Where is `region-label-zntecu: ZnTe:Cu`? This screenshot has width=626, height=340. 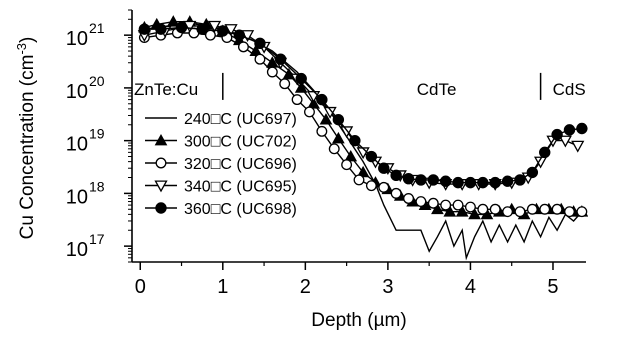
region-label-zntecu: ZnTe:Cu is located at coordinates (166, 89).